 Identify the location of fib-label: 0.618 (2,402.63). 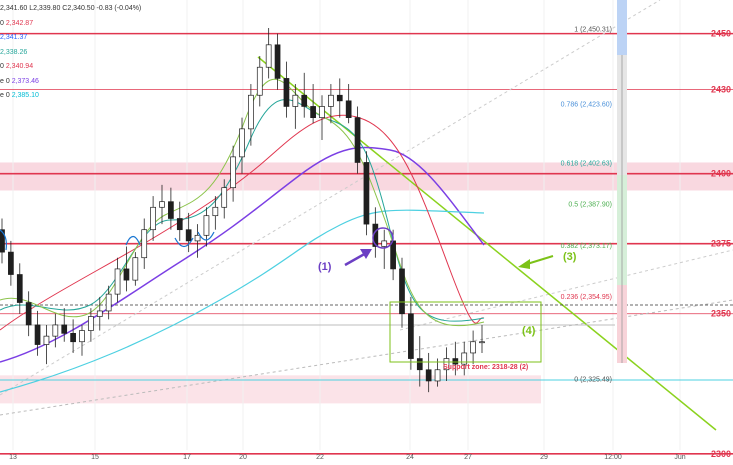
(586, 163).